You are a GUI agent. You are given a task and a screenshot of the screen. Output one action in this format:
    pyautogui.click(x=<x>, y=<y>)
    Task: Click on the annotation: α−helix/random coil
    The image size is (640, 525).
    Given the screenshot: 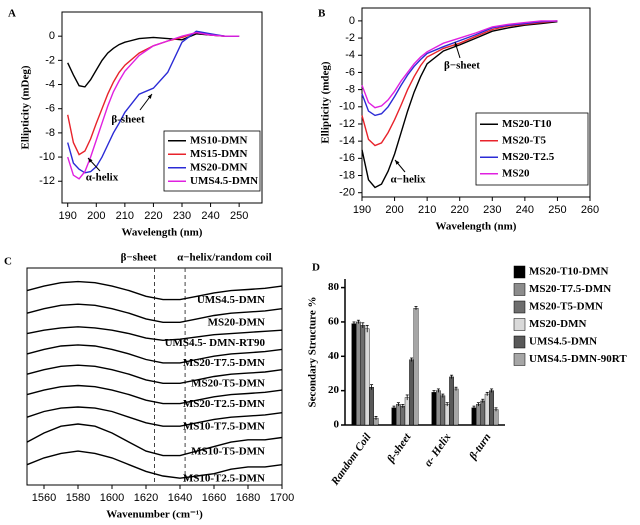 What is the action you would take?
    pyautogui.click(x=224, y=258)
    